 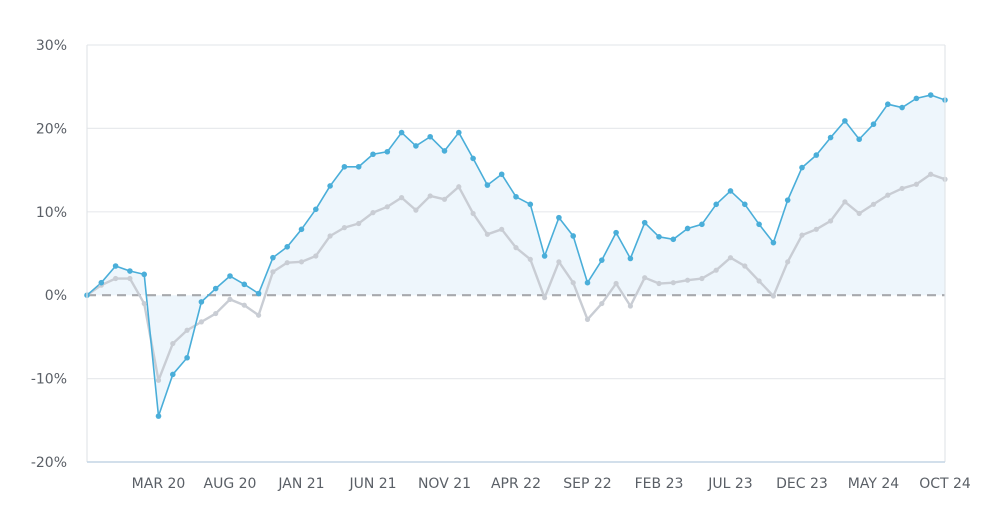 I want to click on y-tick-label: 30%, so click(x=51, y=46).